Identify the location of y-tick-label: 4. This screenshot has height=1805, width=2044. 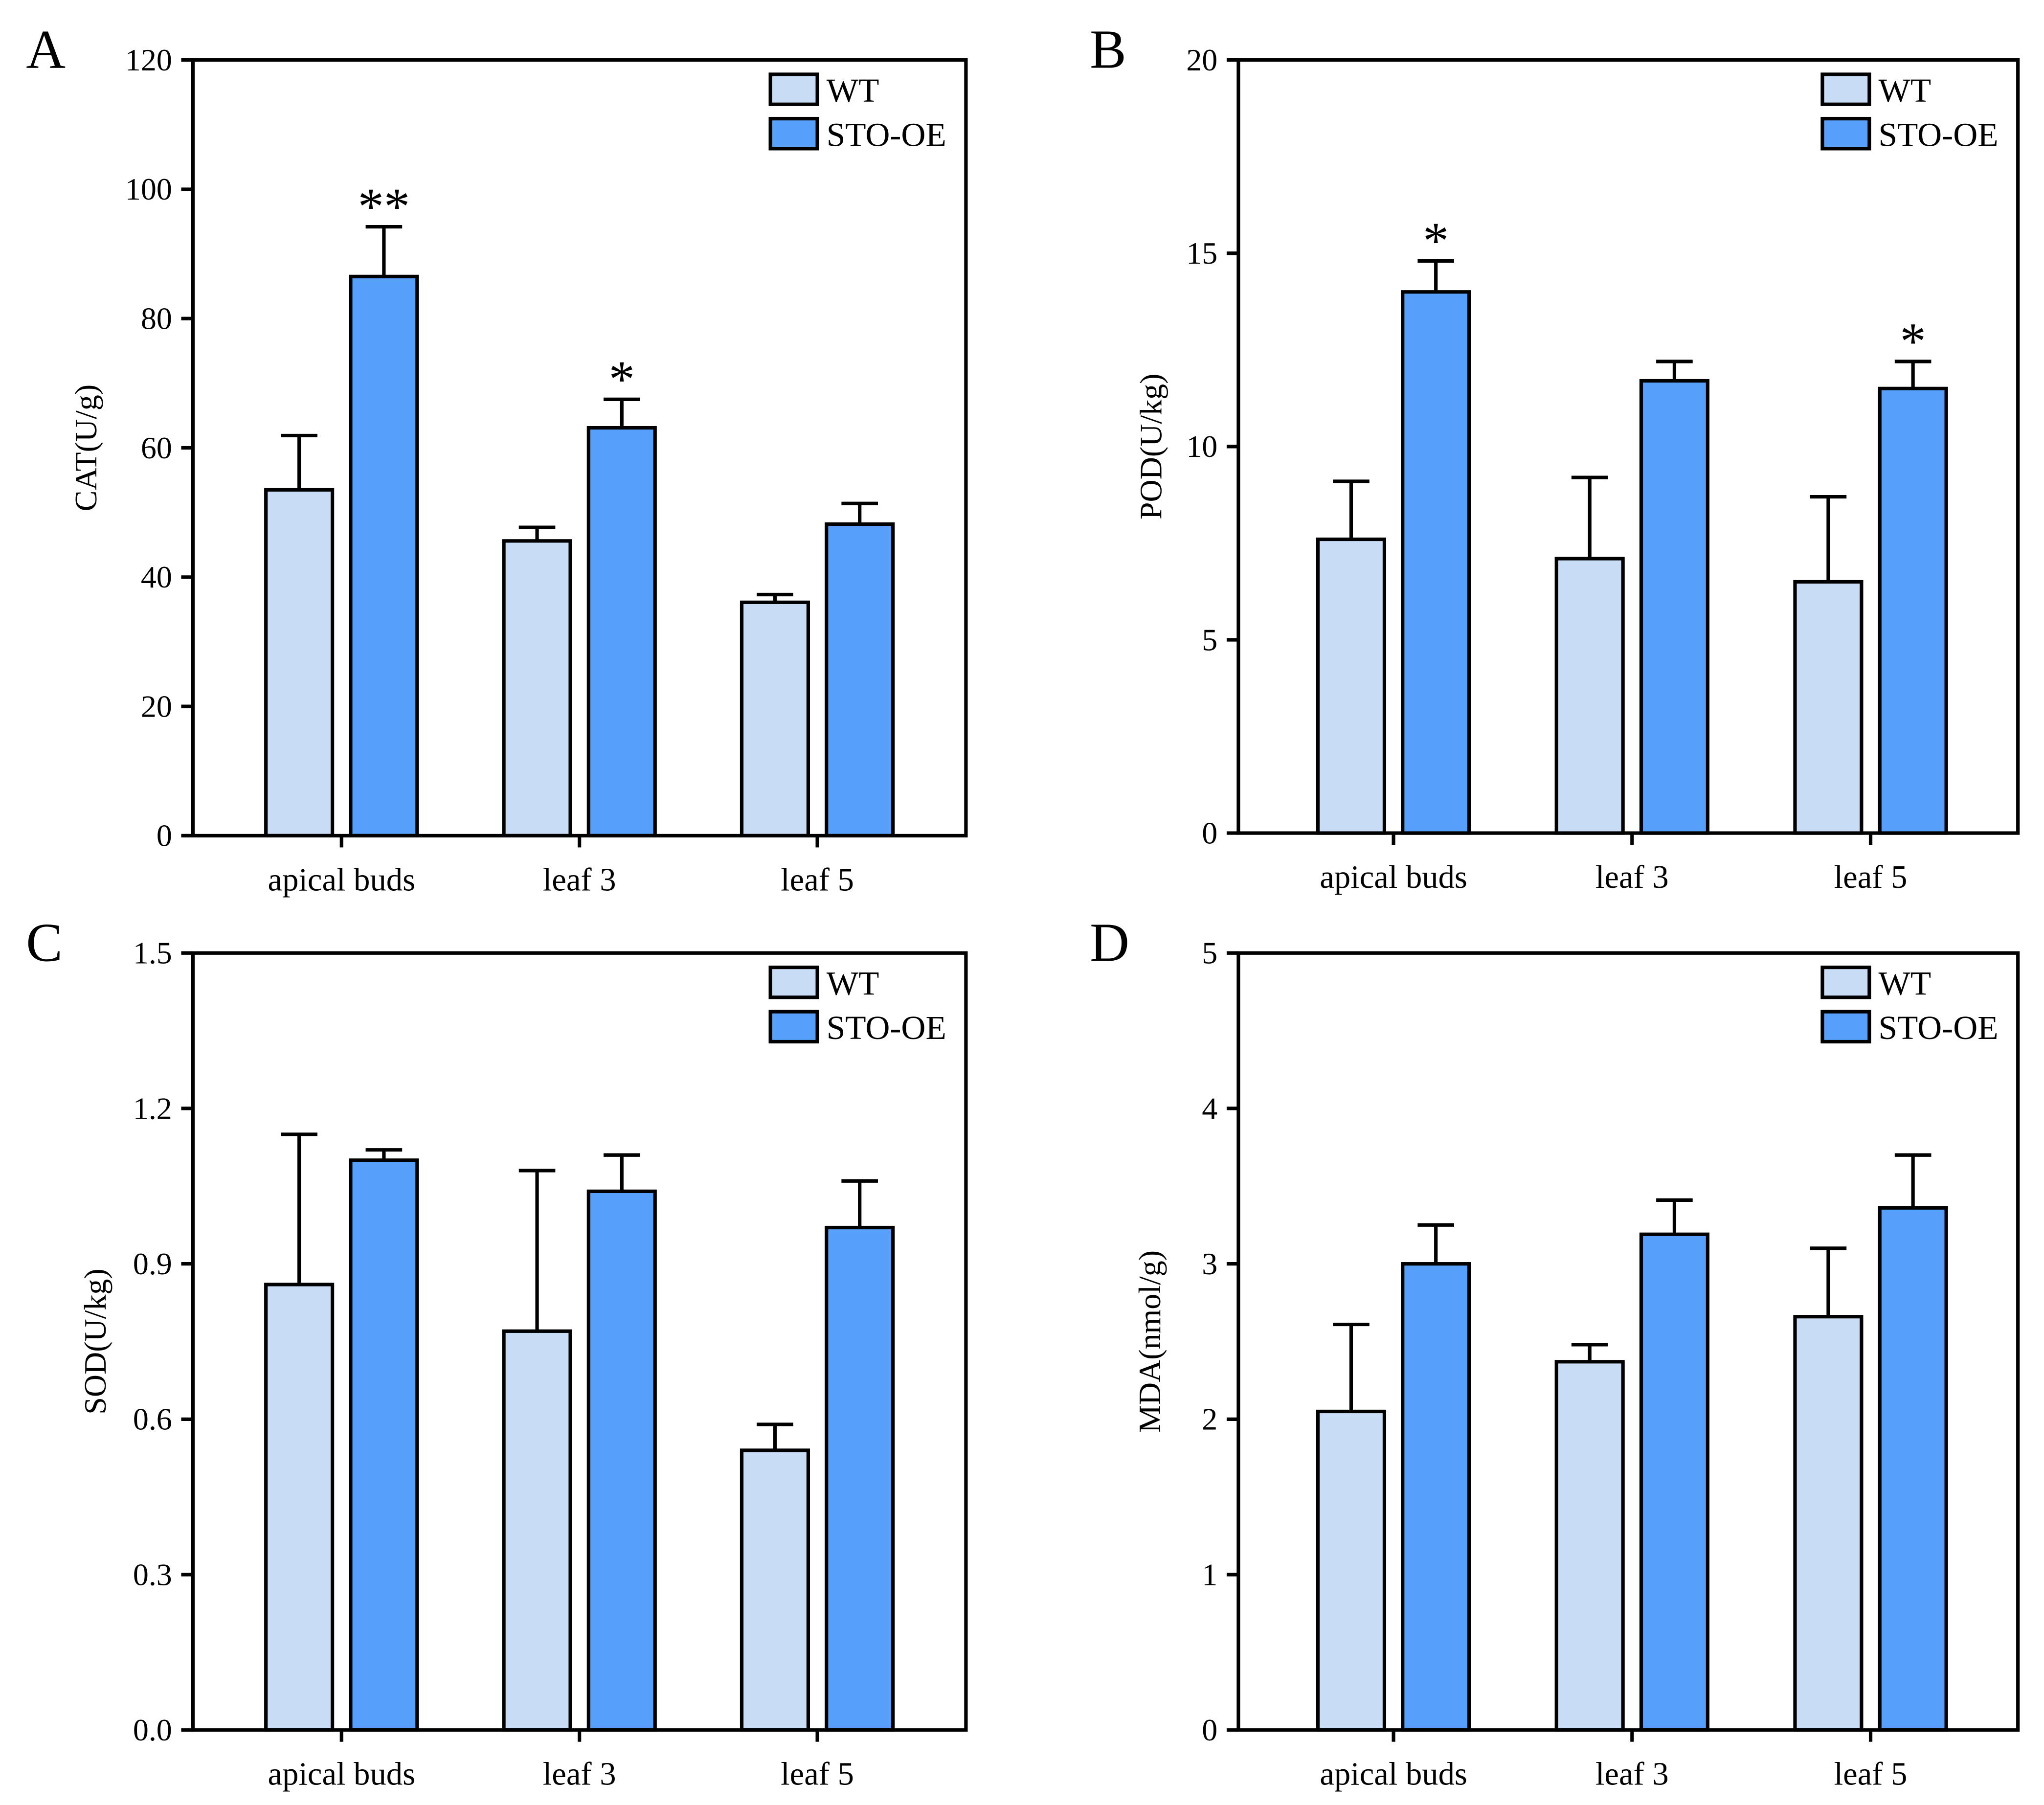
(1209, 1108).